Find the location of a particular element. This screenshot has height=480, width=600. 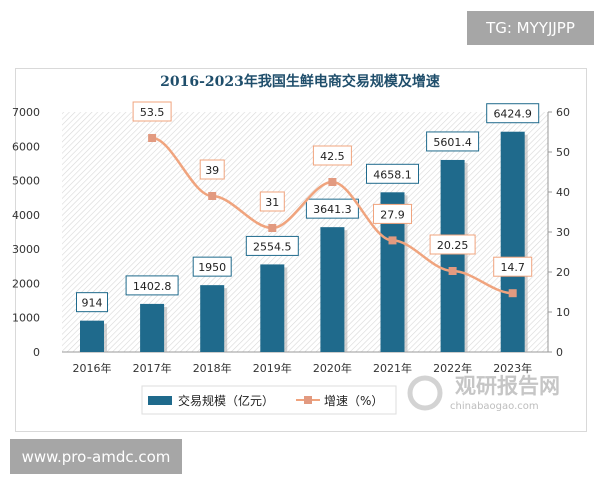

x-tick-label: 2023年 is located at coordinates (512, 368).